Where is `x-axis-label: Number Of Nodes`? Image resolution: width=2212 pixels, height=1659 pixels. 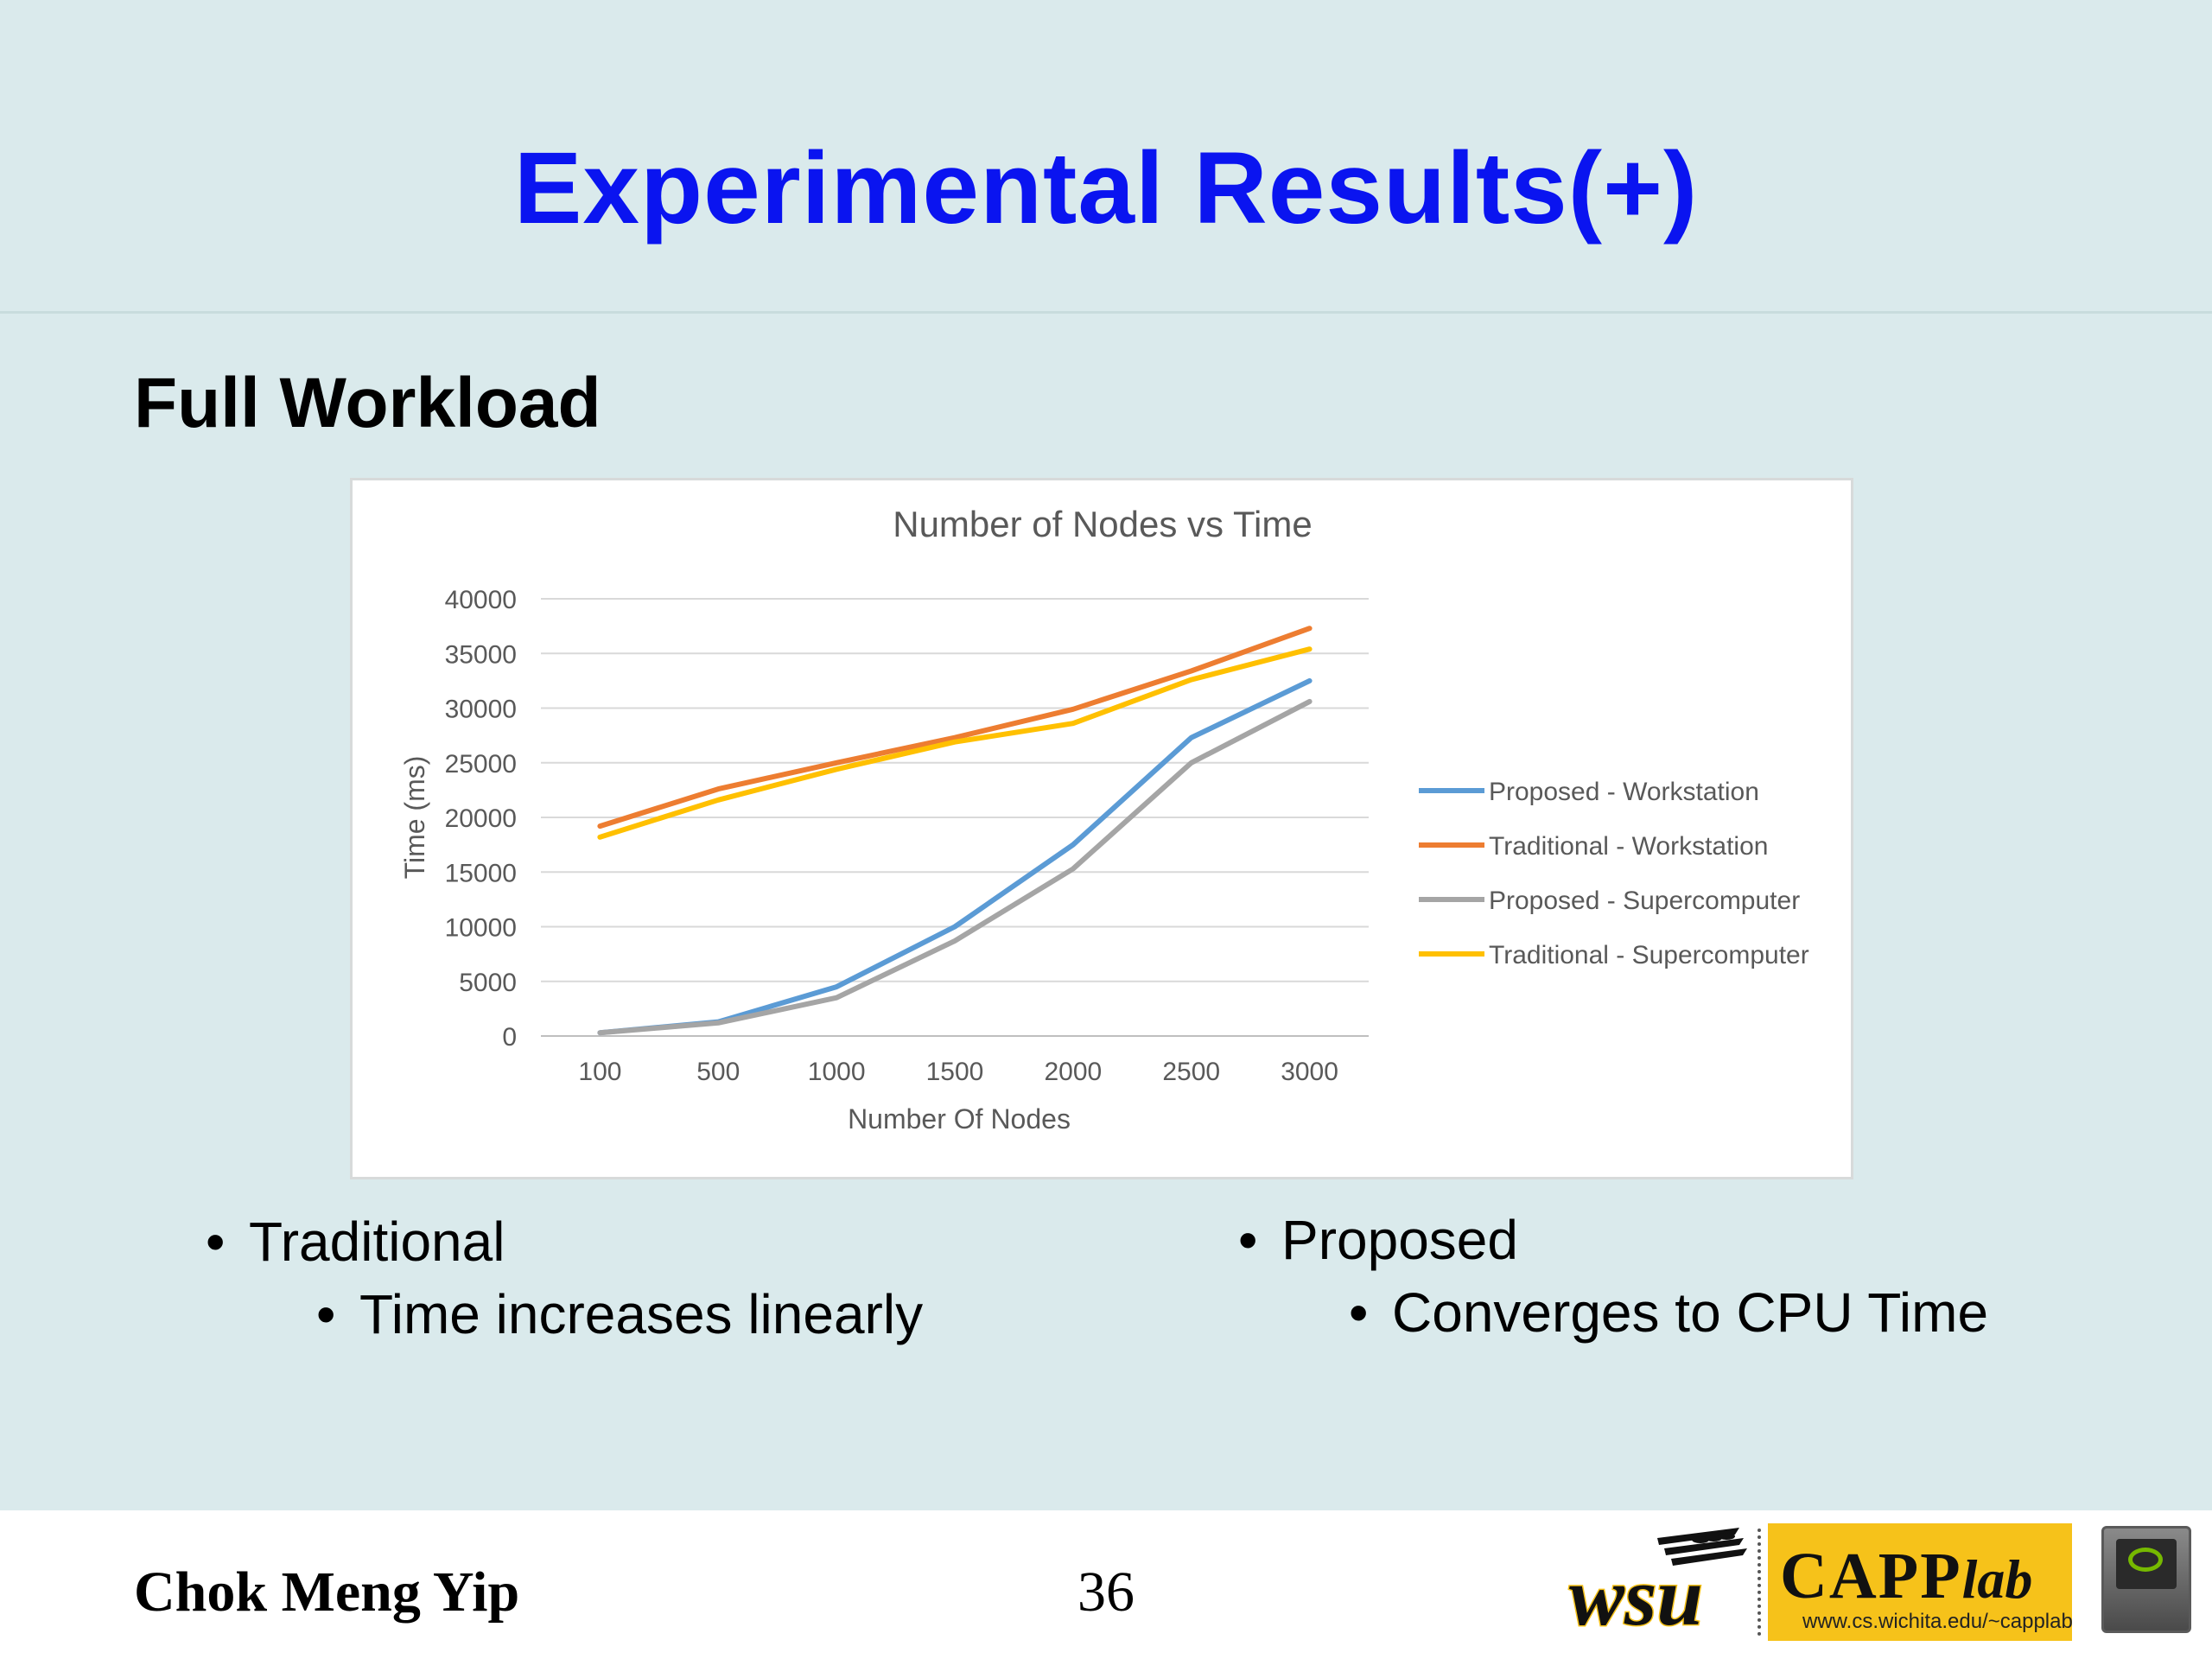
x-axis-label: Number Of Nodes is located at coordinates (959, 1119).